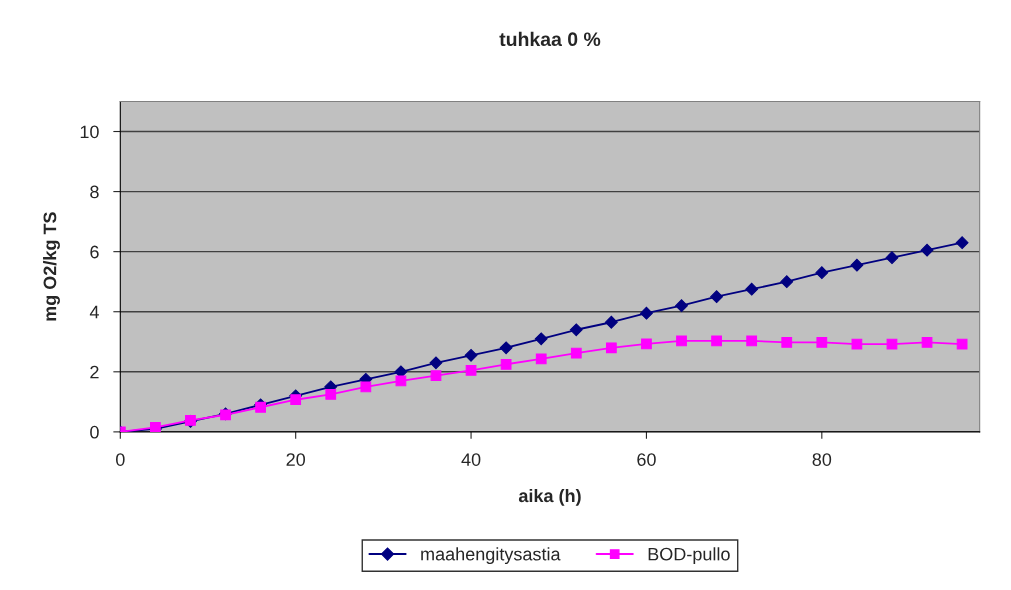 This screenshot has height=590, width=1011. What do you see at coordinates (646, 459) in the screenshot?
I see `x-tick-label: 60` at bounding box center [646, 459].